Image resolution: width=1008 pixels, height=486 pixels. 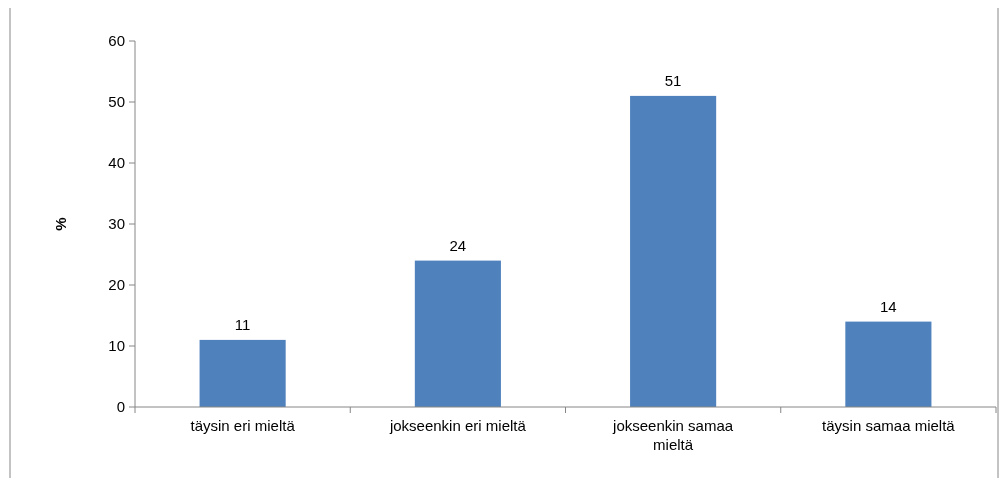 I want to click on data-label: 24, so click(x=458, y=245).